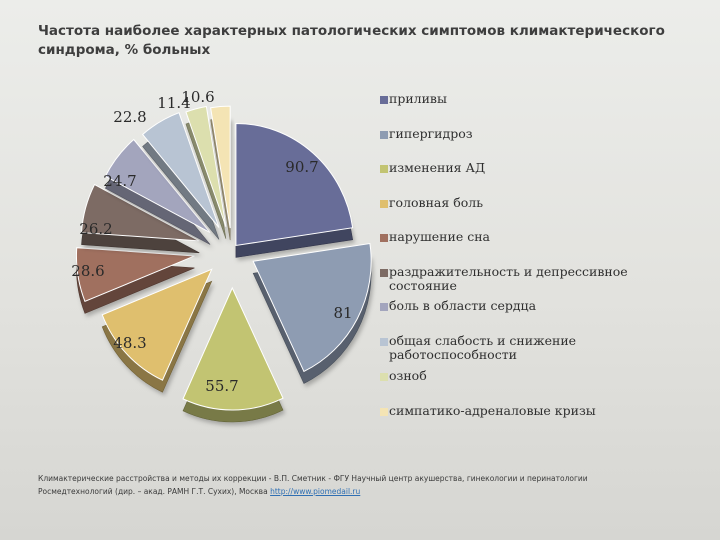 The width and height of the screenshot is (720, 540). What do you see at coordinates (301, 167) in the screenshot?
I see `data-label-1: 90.7` at bounding box center [301, 167].